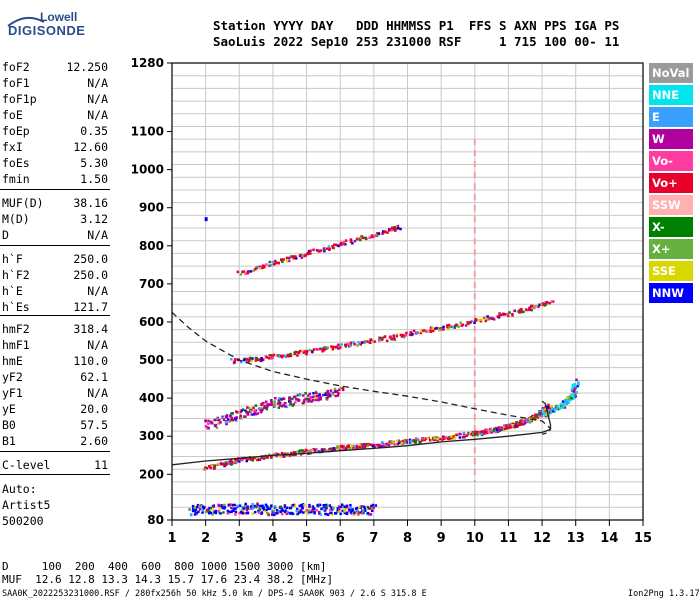 The width and height of the screenshot is (700, 600). What do you see at coordinates (171, 538) in the screenshot?
I see `x-tick-label: 1` at bounding box center [171, 538].